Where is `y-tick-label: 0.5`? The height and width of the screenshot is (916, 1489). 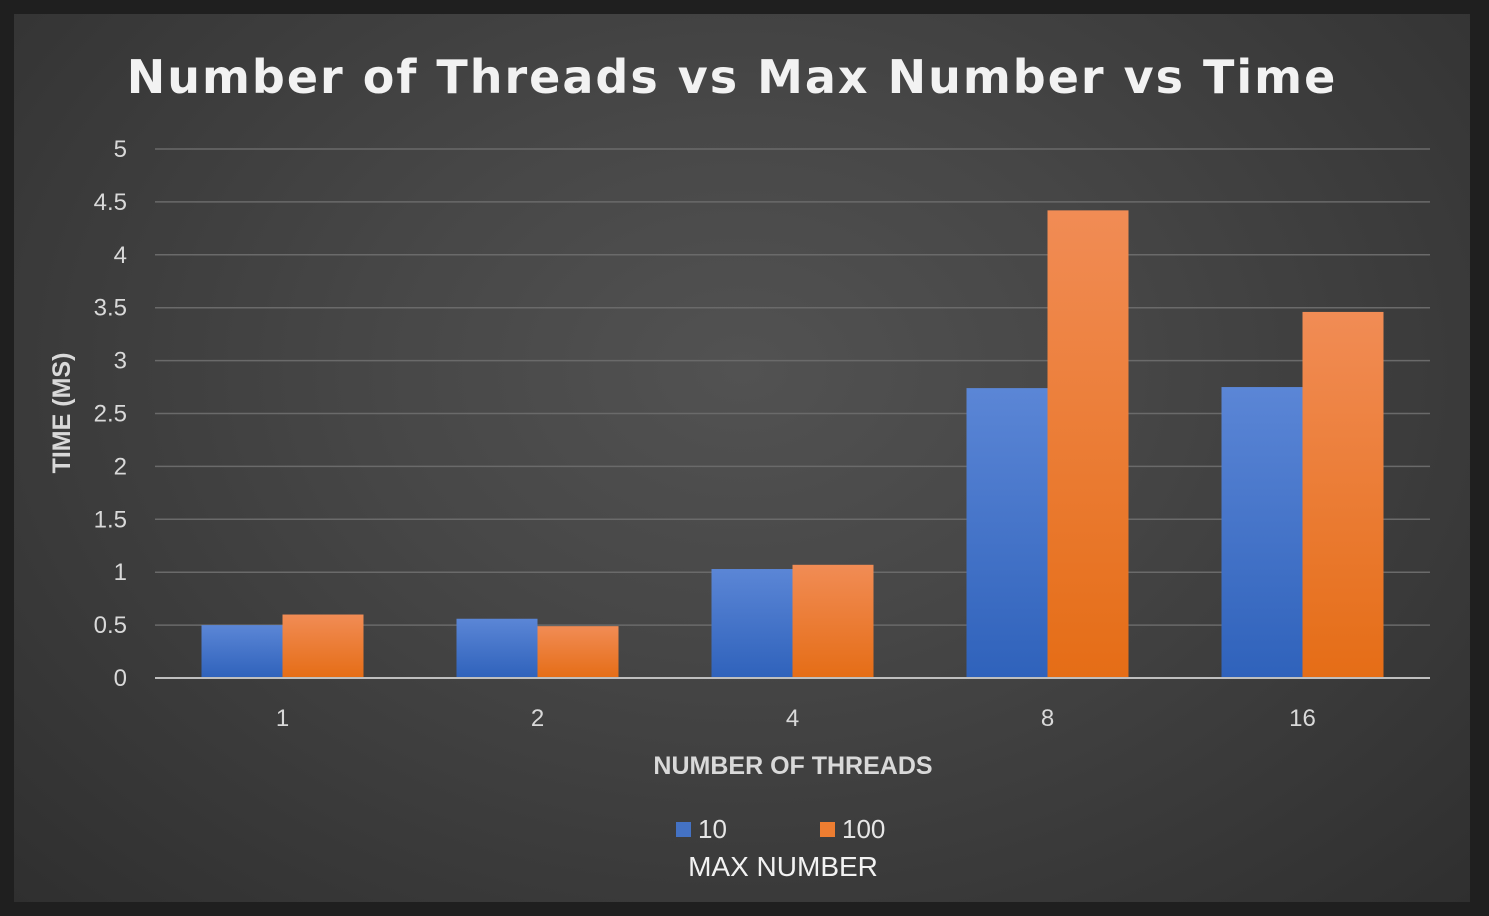 y-tick-label: 0.5 is located at coordinates (110, 625).